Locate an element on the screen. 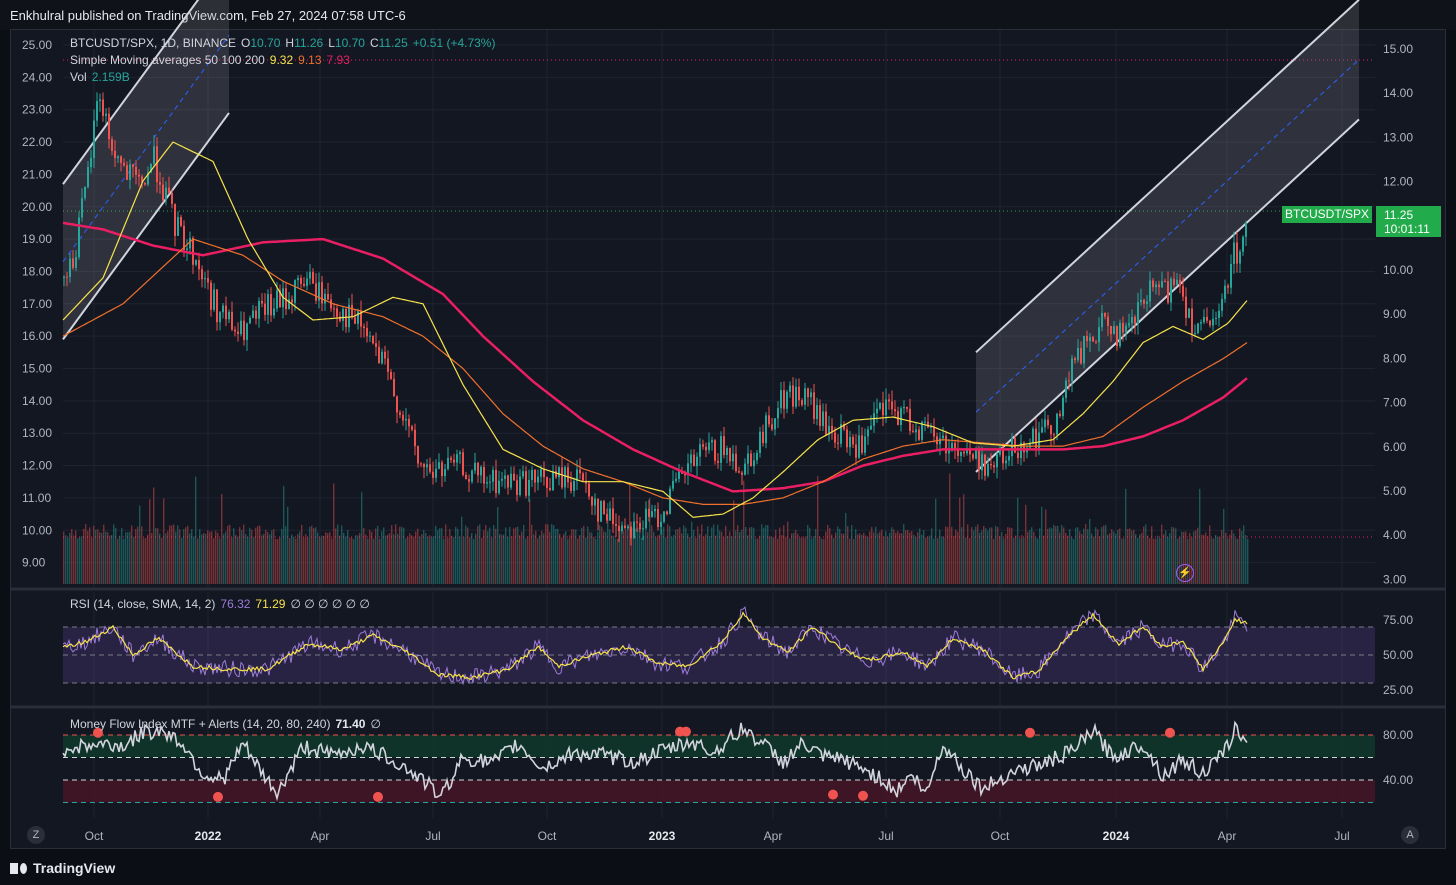  lightning-icon: ⚡ is located at coordinates (1185, 573).